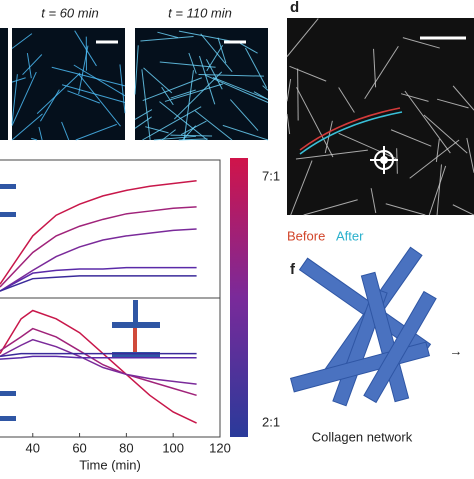 The height and width of the screenshot is (479, 474). Describe the element at coordinates (456, 350) in the screenshot. I see `arrow: →` at that location.